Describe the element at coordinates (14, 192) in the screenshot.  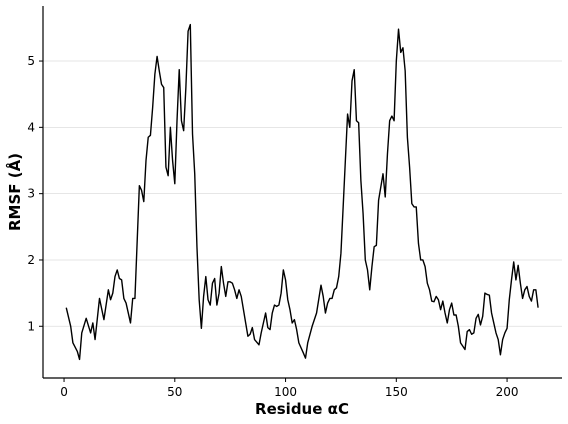
I see `y-axis-label: RMSF (Å)` at that location.